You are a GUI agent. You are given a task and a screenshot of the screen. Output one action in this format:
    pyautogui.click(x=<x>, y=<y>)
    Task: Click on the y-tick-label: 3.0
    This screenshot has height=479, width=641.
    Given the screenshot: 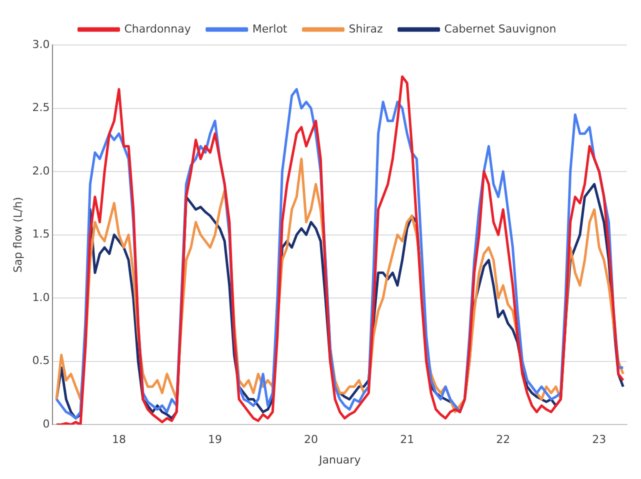 What is the action you would take?
    pyautogui.click(x=41, y=44)
    